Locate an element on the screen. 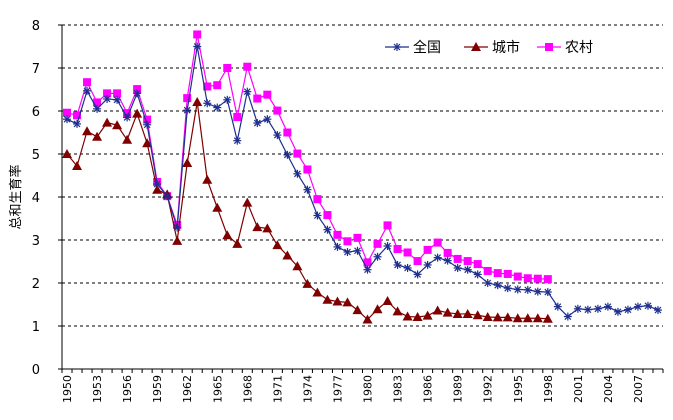  x-tick-label: 1998 is located at coordinates (548, 389).